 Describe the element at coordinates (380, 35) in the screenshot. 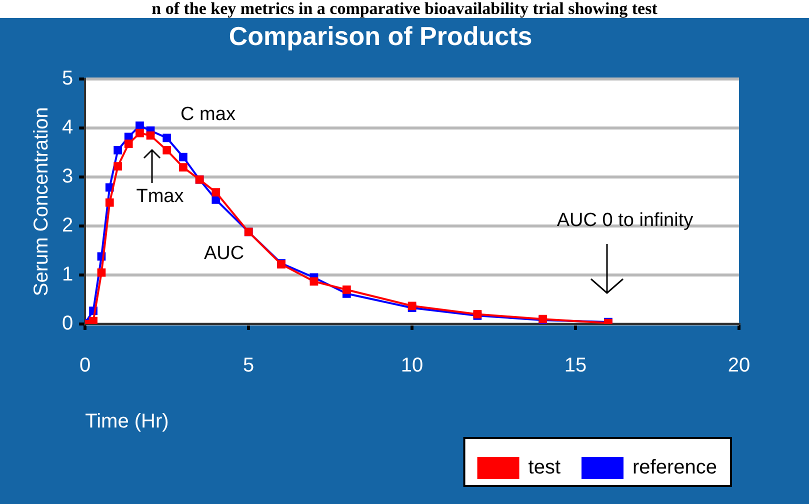

I see `chart-title: Comparison of Products` at that location.